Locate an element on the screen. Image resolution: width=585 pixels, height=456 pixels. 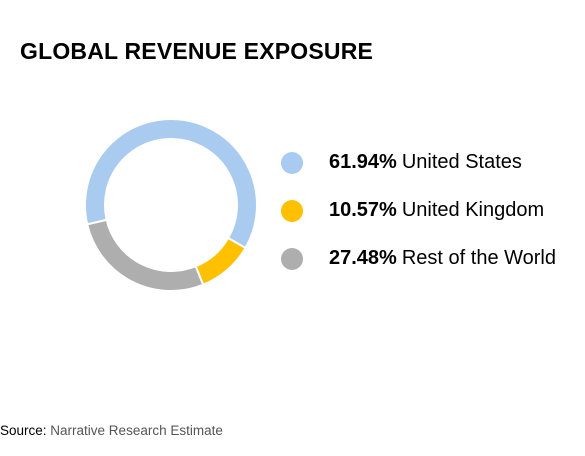
source-label: Source: is located at coordinates (23, 430).